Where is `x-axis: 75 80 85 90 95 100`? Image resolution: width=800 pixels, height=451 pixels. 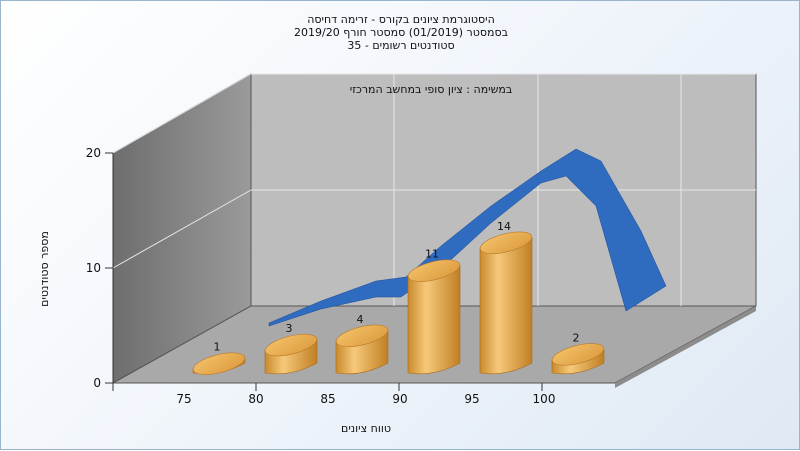
x-axis: 75 80 85 90 95 100 is located at coordinates (334, 394).